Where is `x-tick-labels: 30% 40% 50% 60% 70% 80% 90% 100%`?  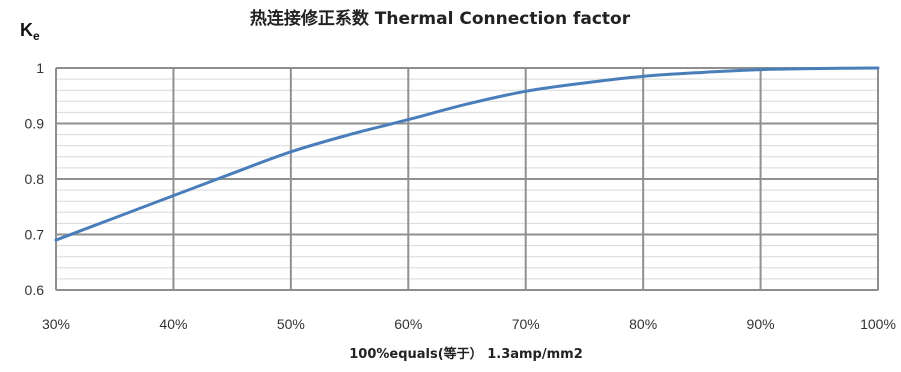
x-tick-labels: 30% 40% 50% 60% 70% 80% 90% 100% is located at coordinates (469, 324).